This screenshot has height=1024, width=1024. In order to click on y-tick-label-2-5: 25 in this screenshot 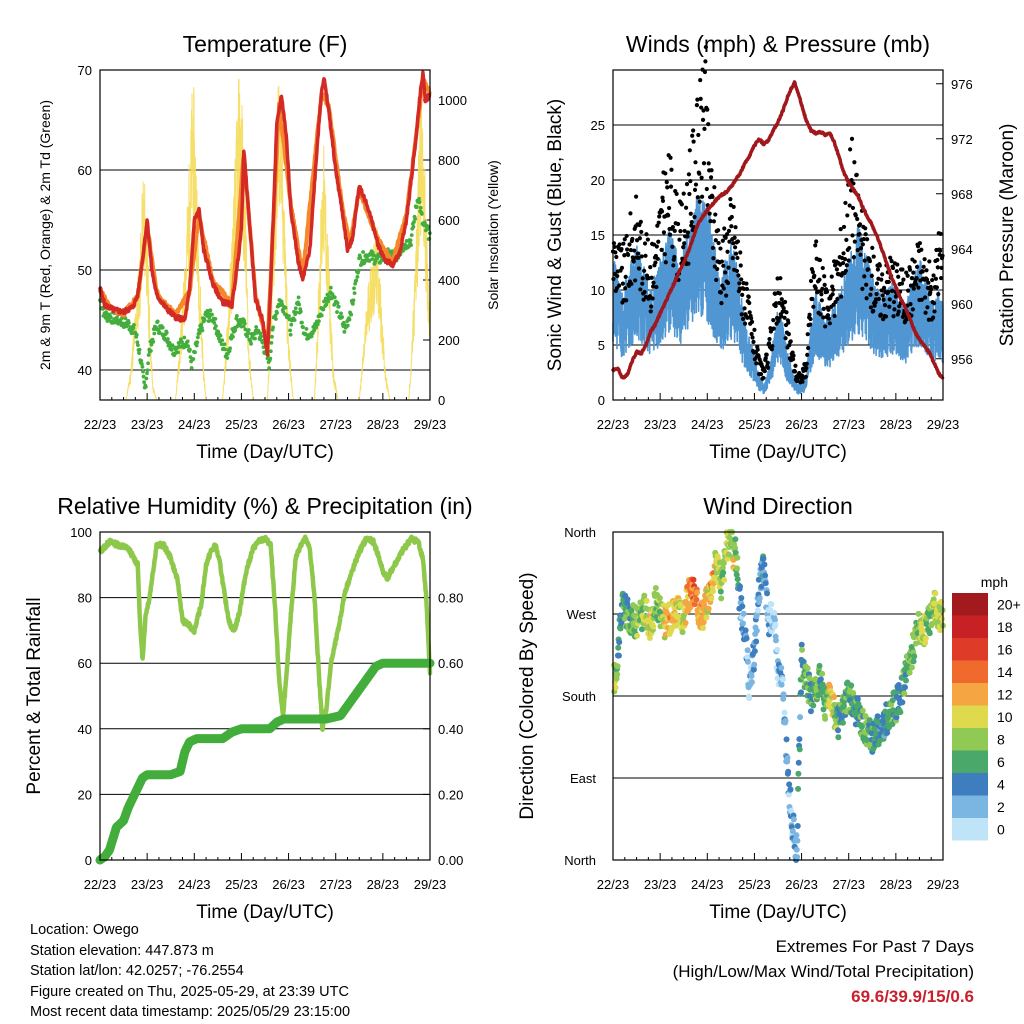, I will do `click(598, 125)`.